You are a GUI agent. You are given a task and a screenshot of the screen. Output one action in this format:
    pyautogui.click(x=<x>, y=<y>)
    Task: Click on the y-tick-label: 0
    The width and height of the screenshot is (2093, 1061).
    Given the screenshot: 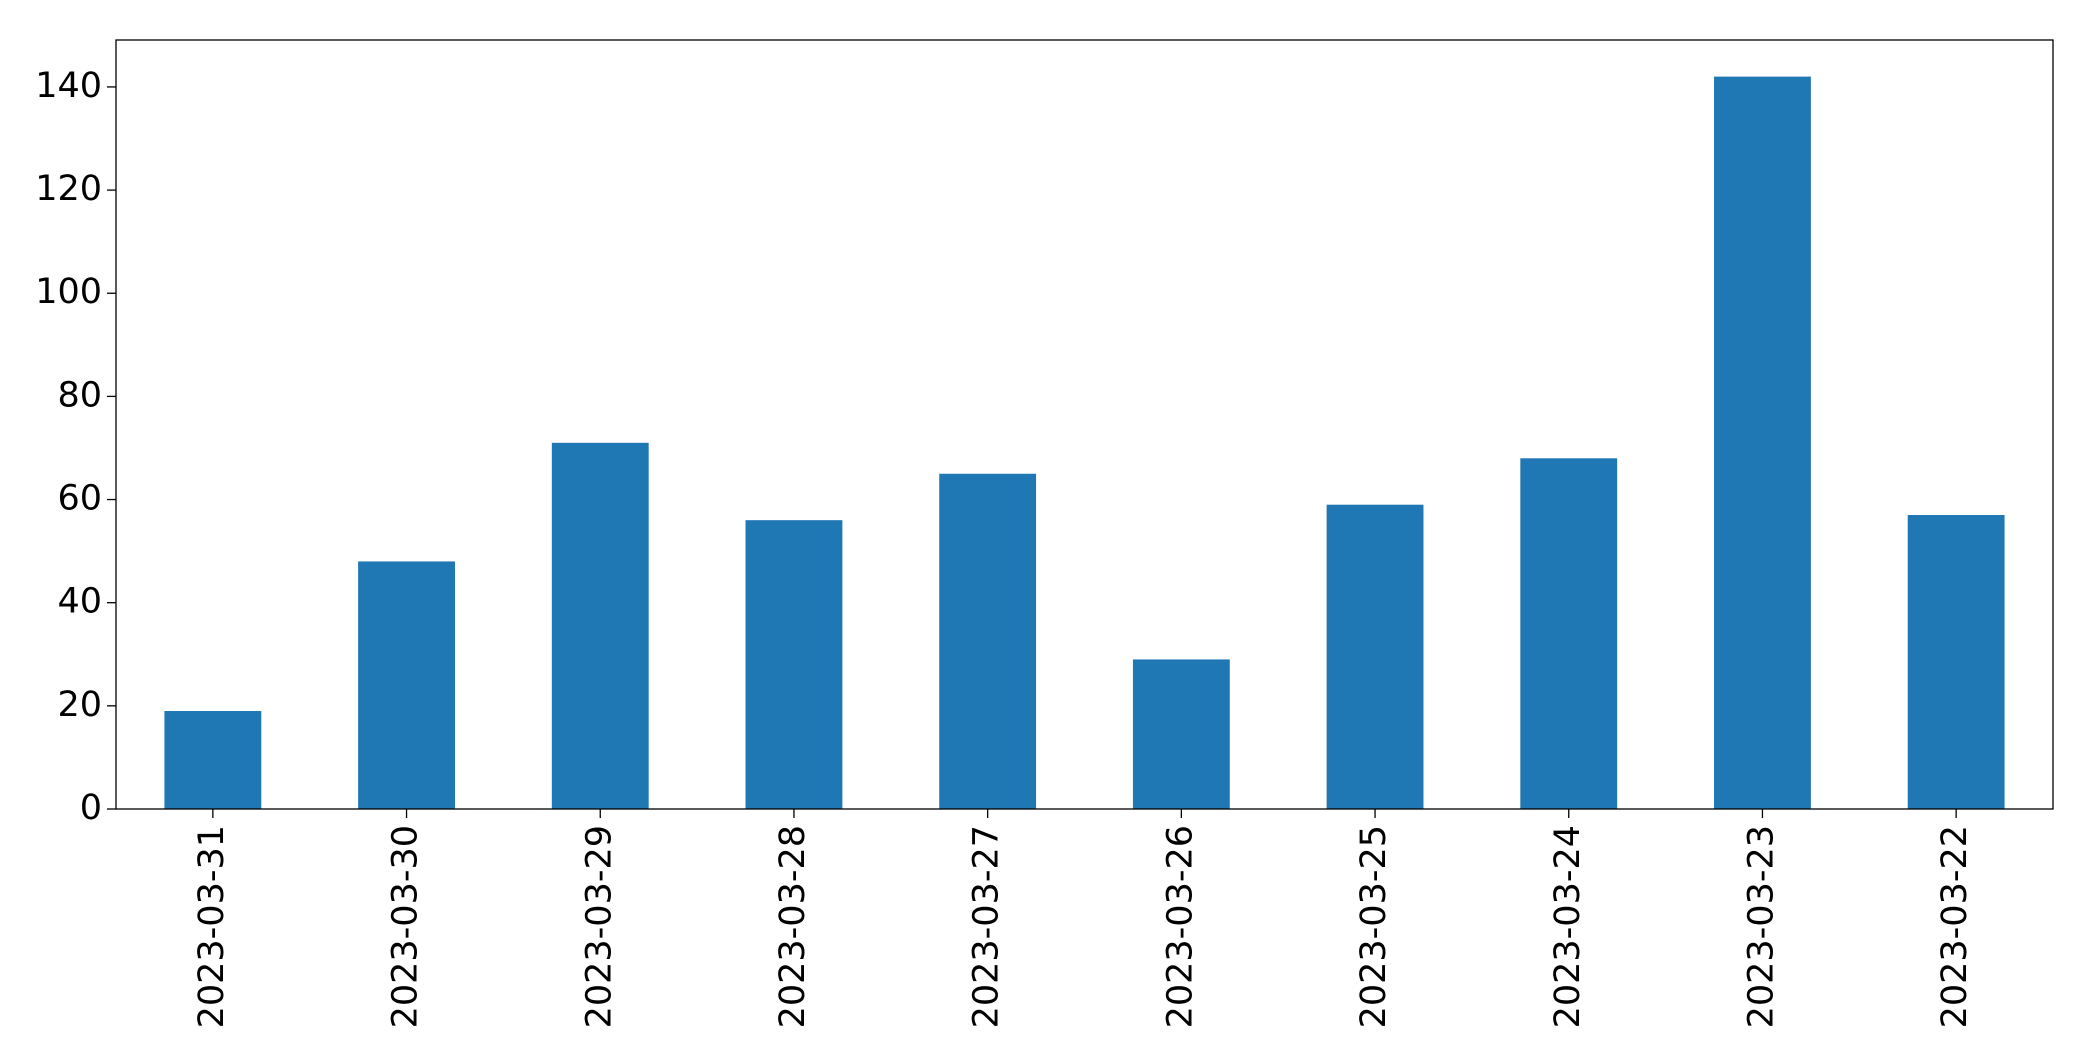 What is the action you would take?
    pyautogui.click(x=91, y=808)
    